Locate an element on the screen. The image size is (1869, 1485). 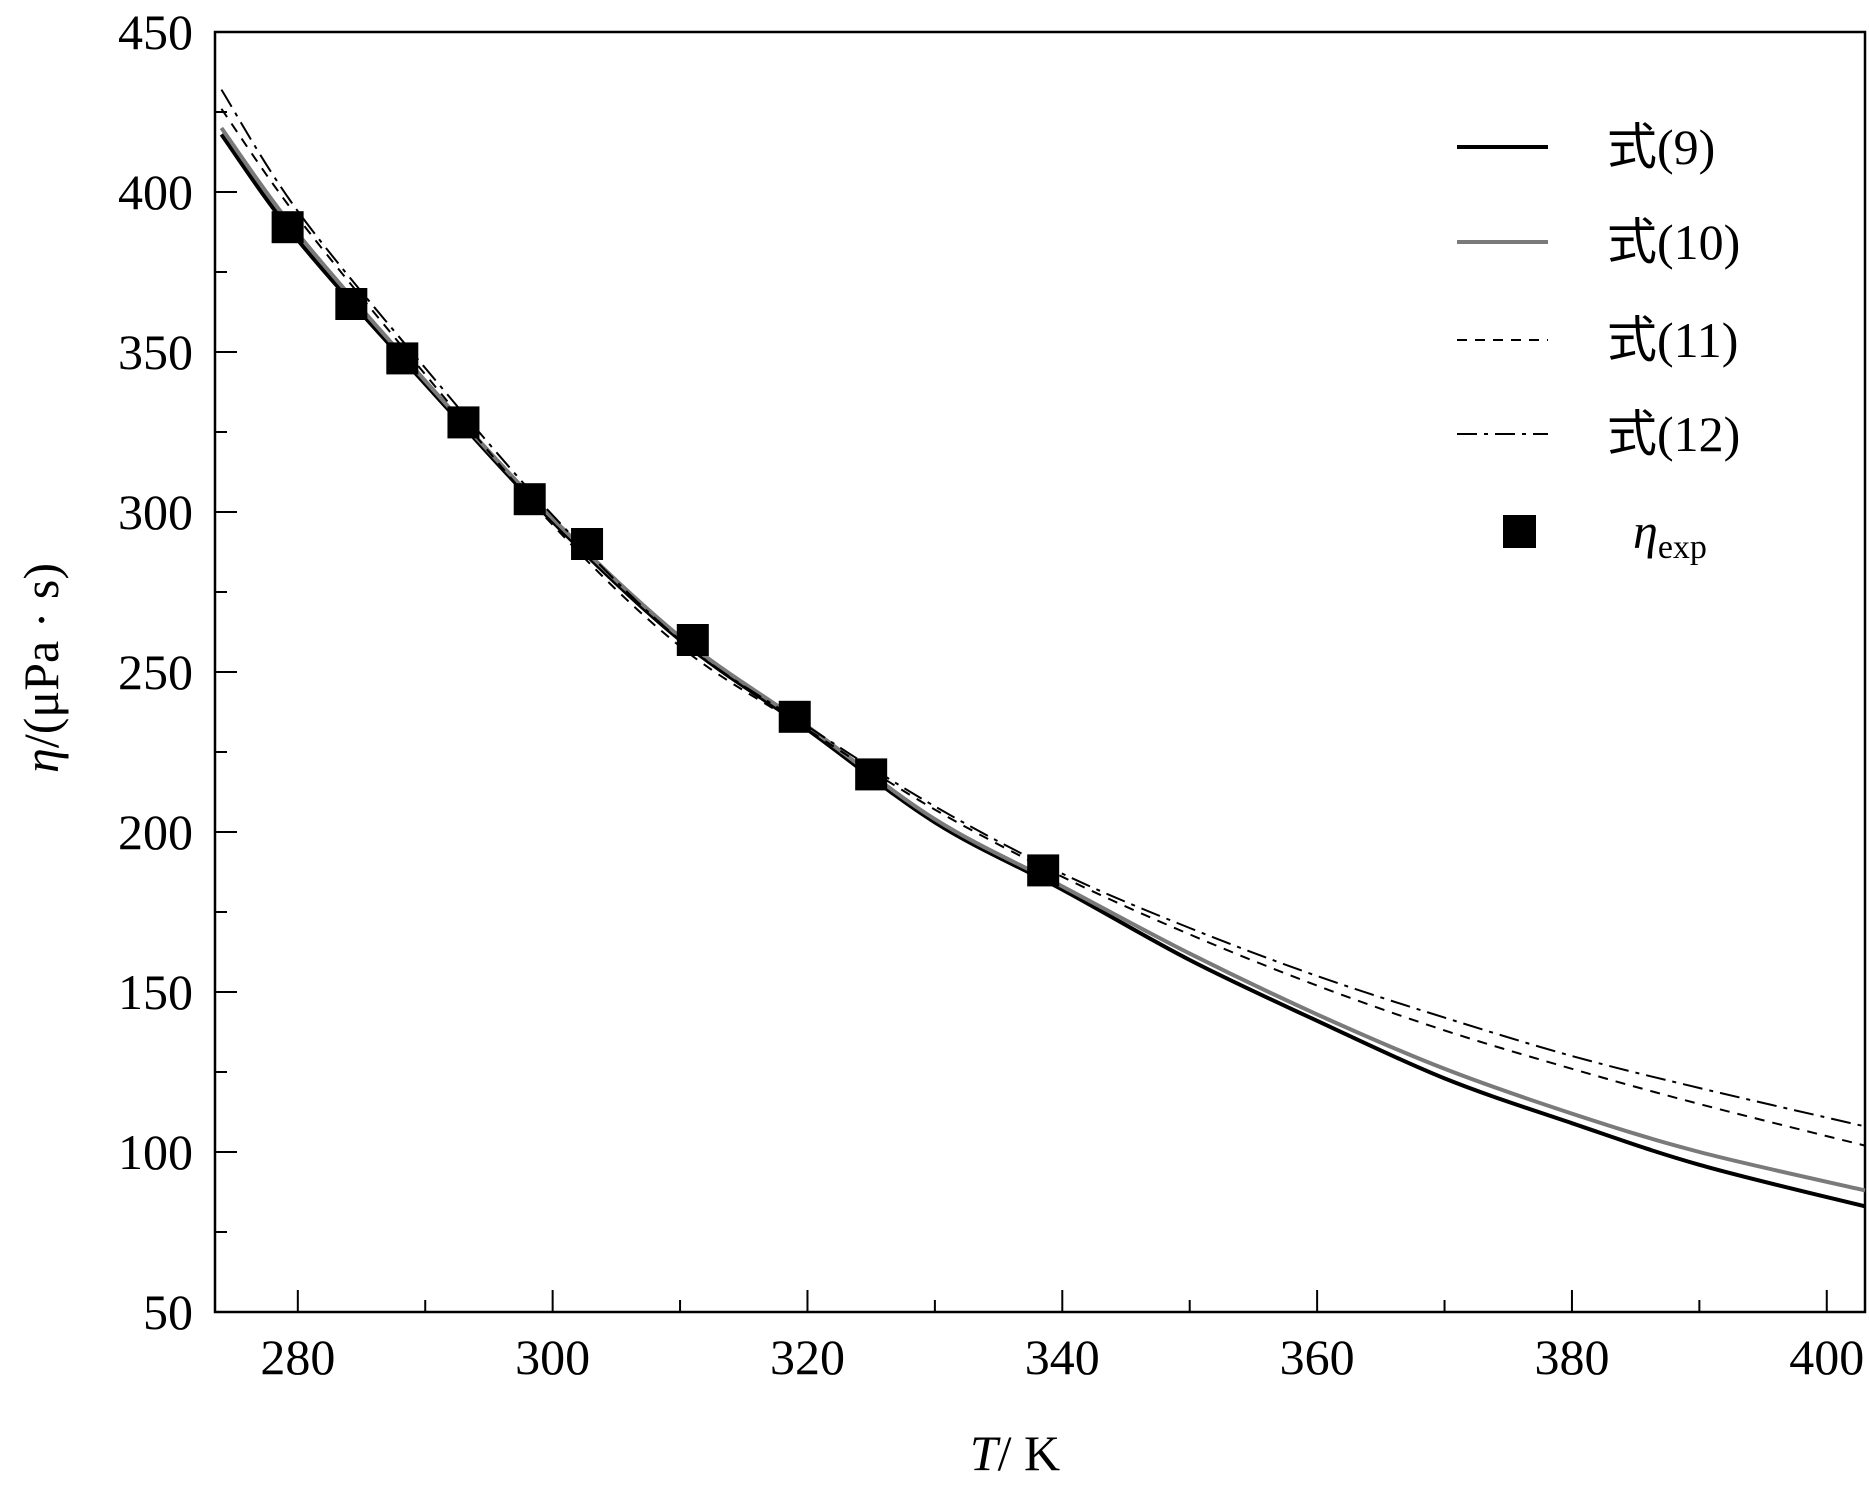
y-tick-label: 250 is located at coordinates (155, 672).